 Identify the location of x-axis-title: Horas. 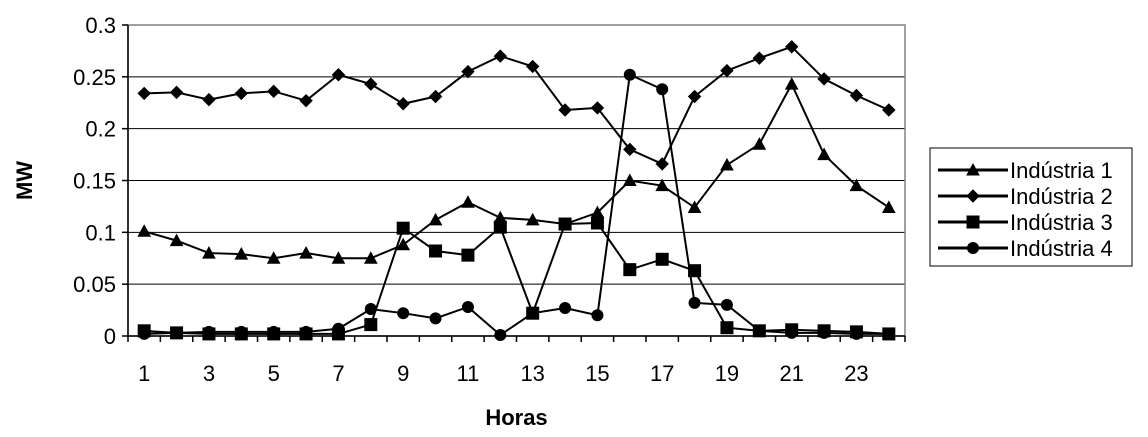
(516, 417).